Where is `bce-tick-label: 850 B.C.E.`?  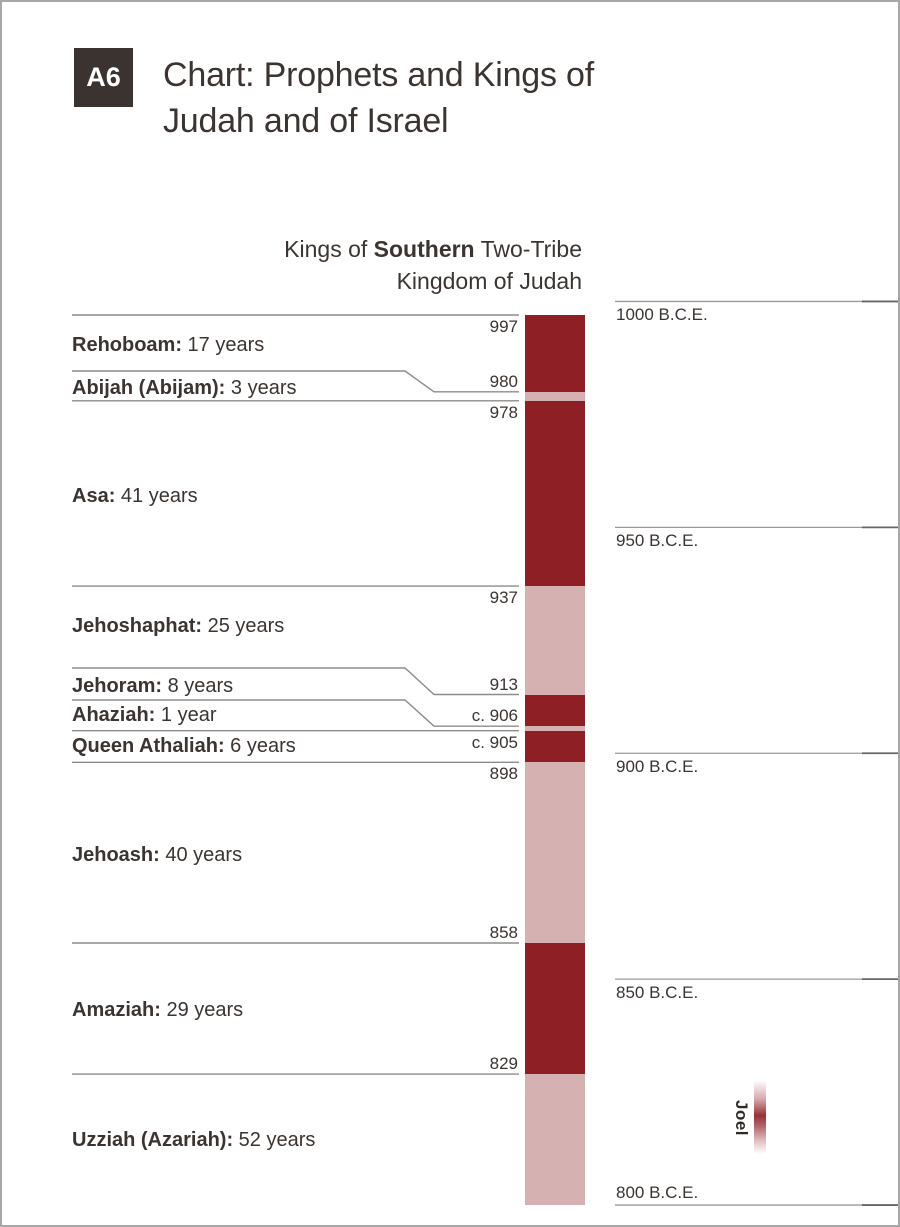 bce-tick-label: 850 B.C.E. is located at coordinates (657, 993).